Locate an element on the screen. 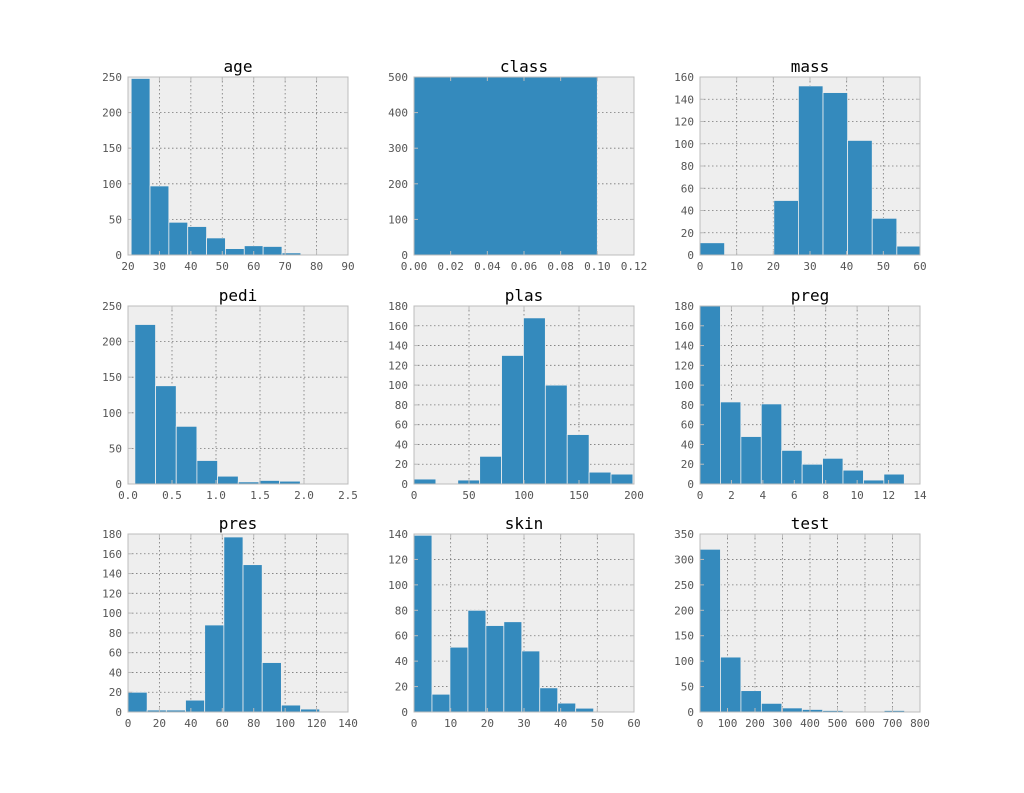 This screenshot has height=793, width=1024. x-tick-label: 20 is located at coordinates (487, 723).